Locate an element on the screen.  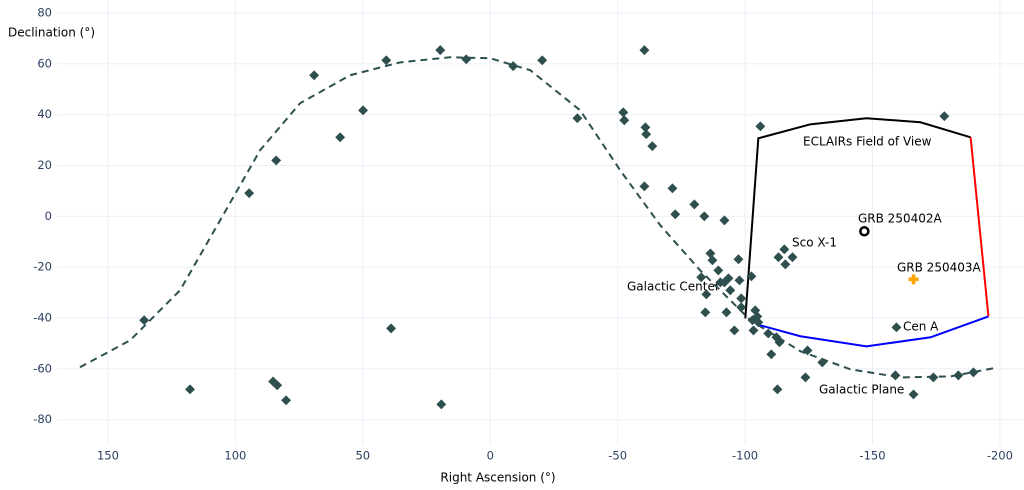
annotation: GRB 250403A is located at coordinates (939, 268).